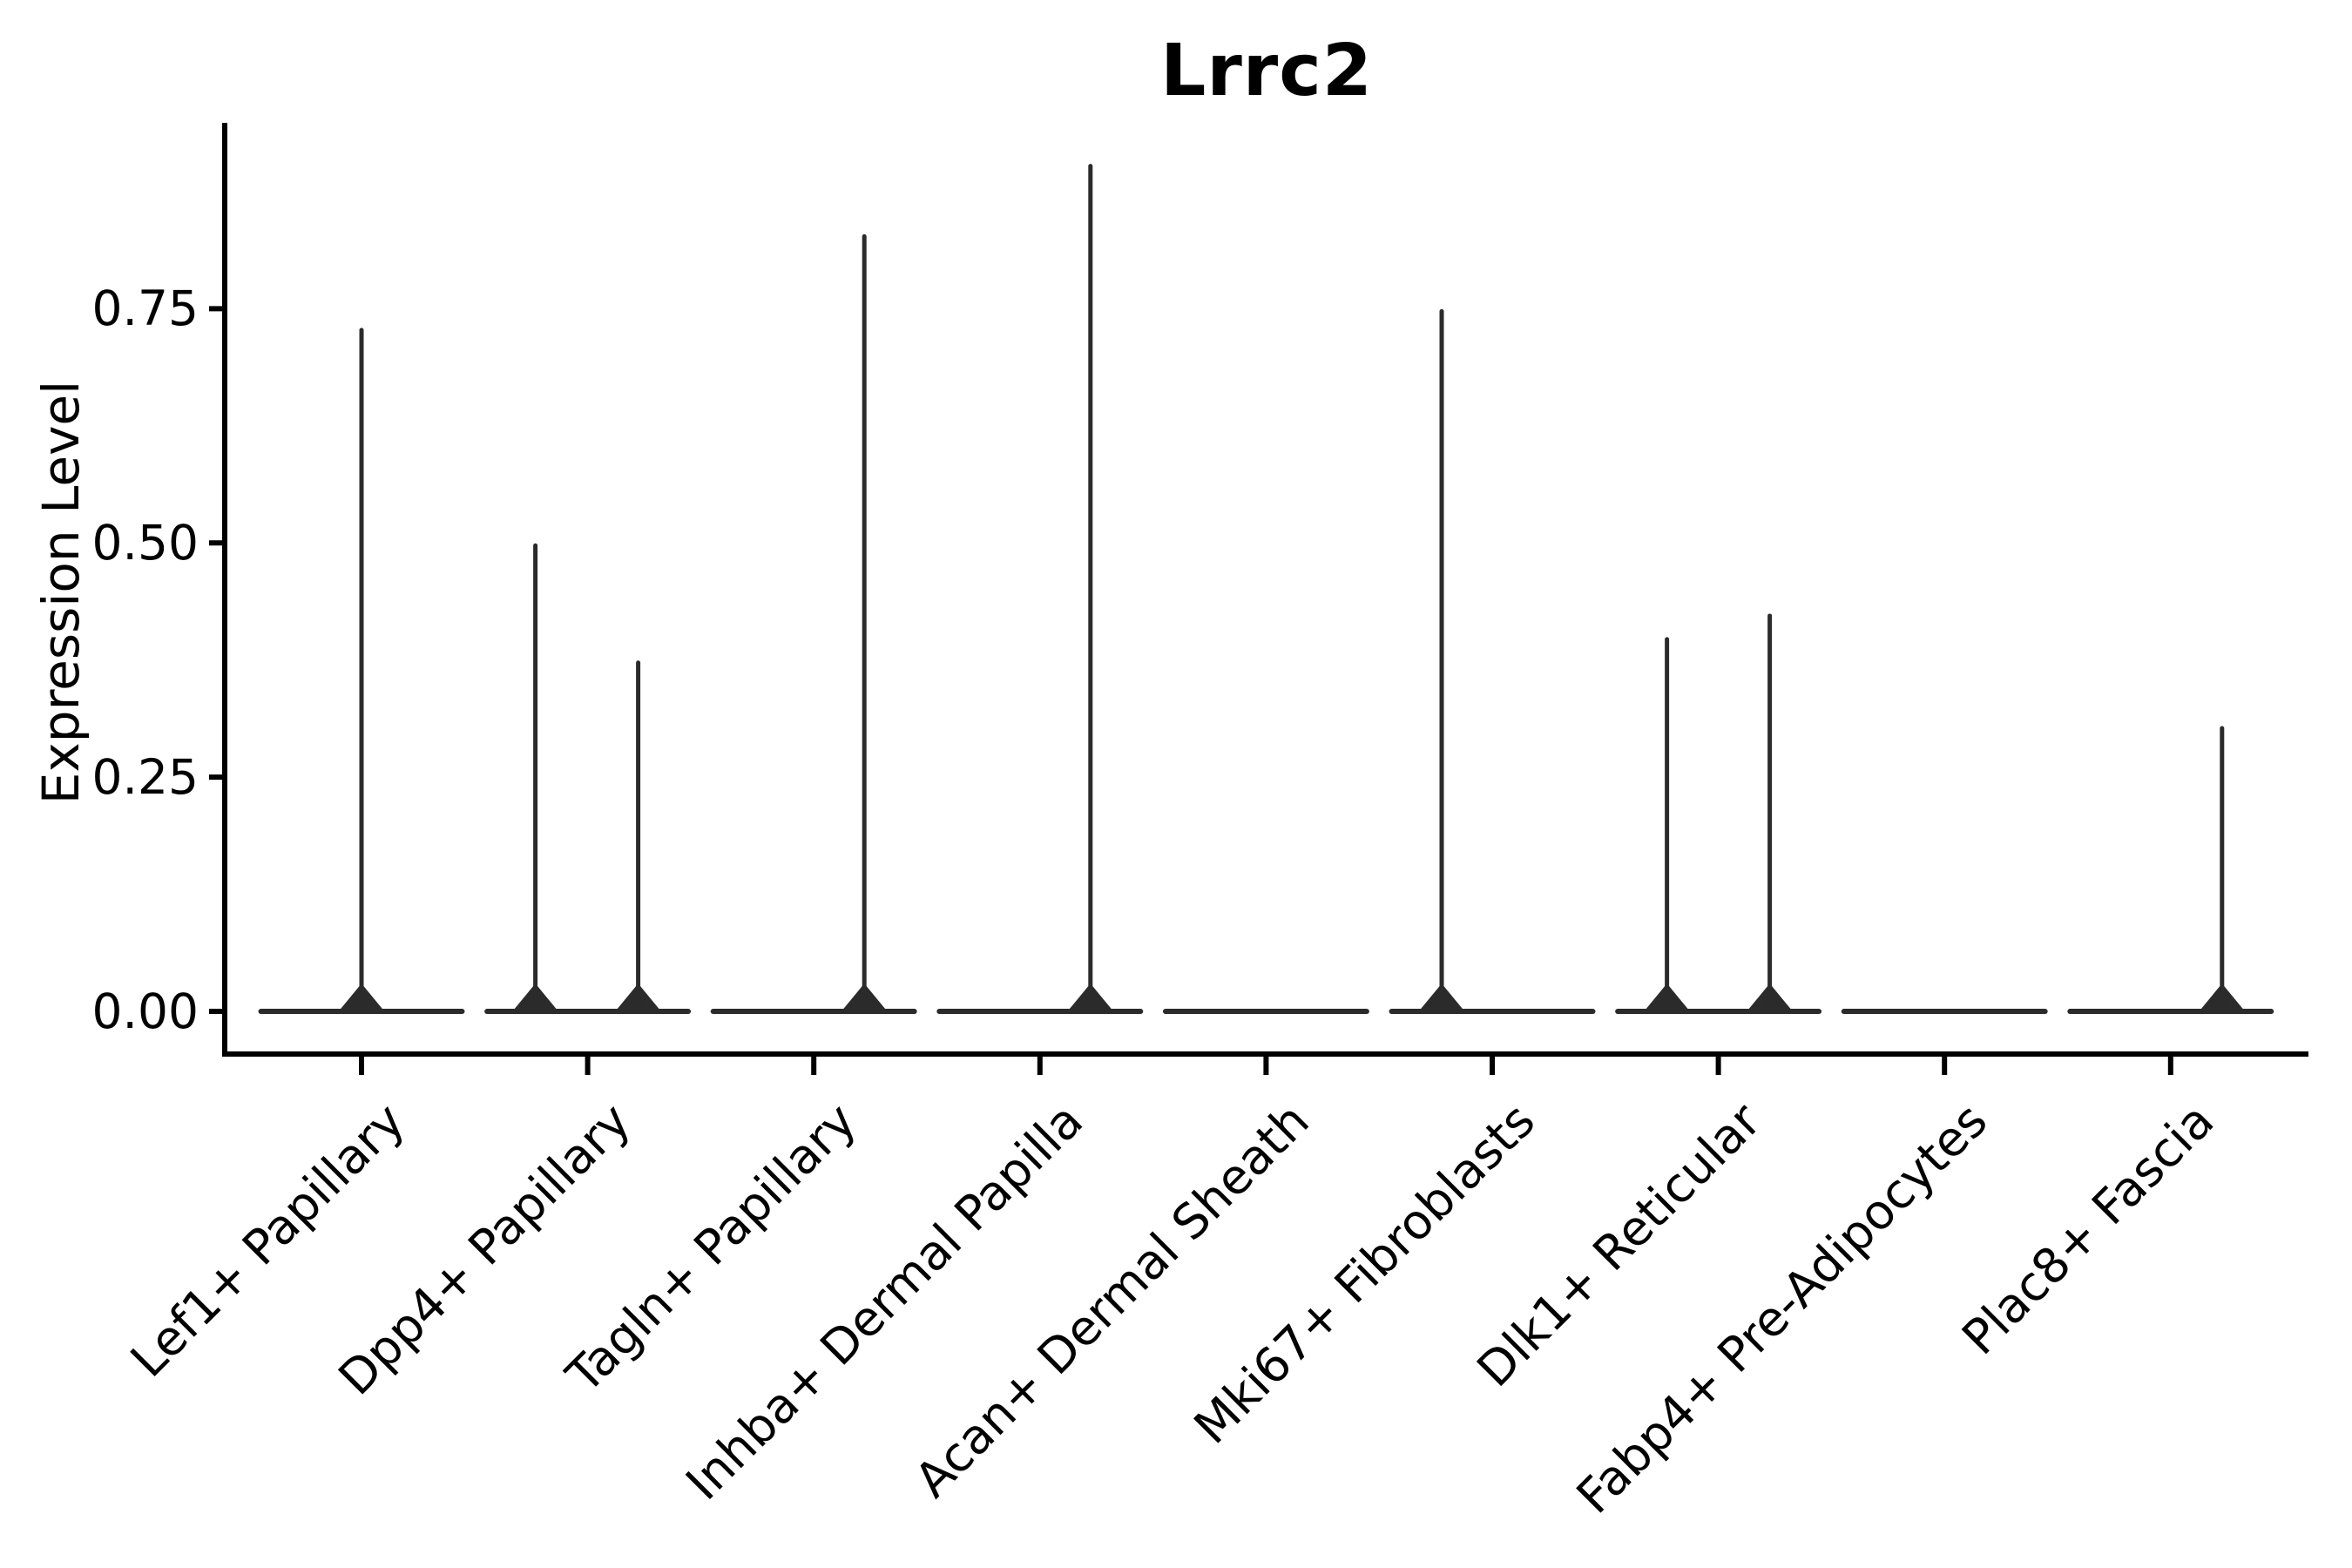  I want to click on y-tick-label: 0.25, so click(145, 777).